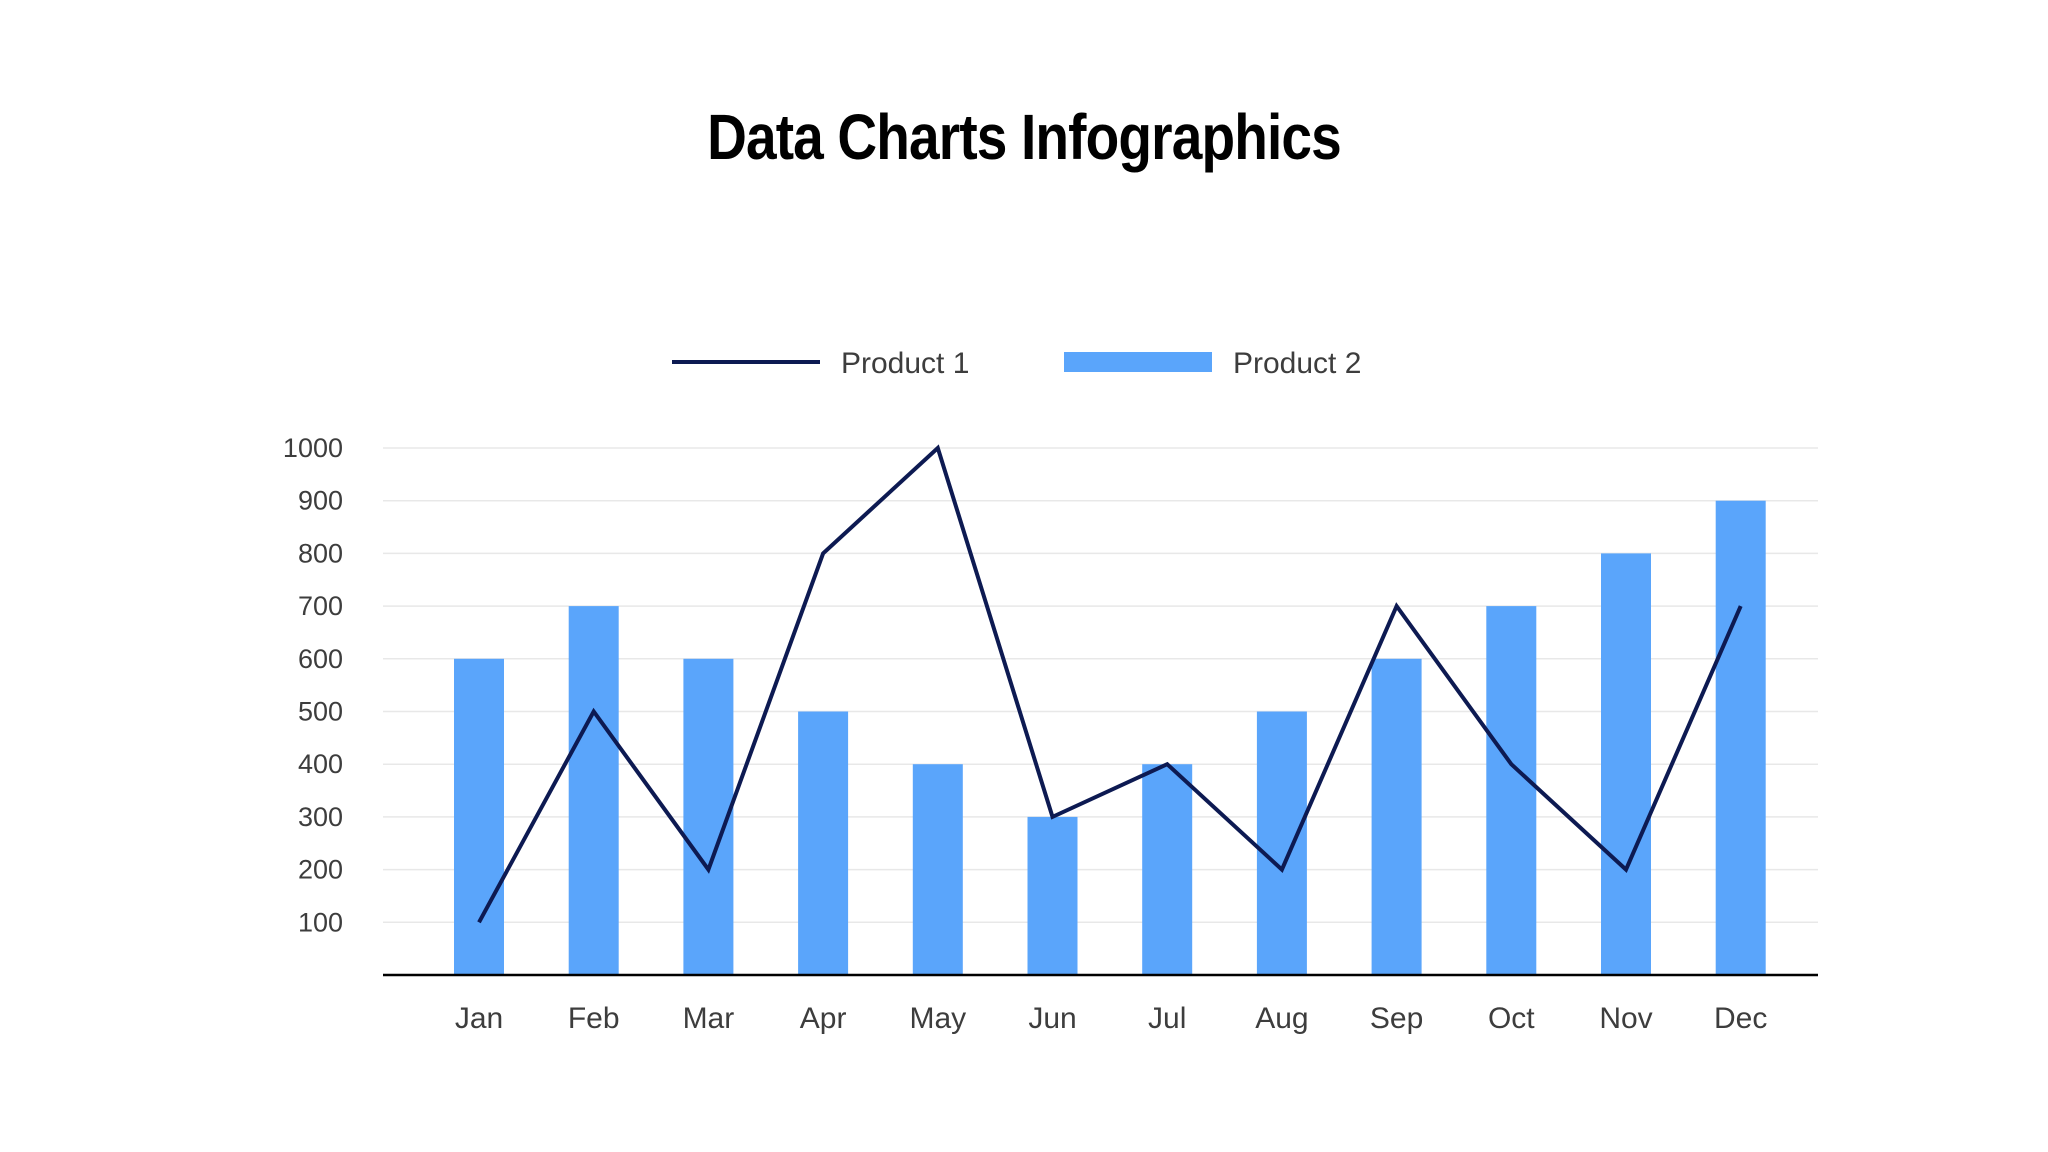 This screenshot has height=1152, width=2048. Describe the element at coordinates (1626, 764) in the screenshot. I see `bar-nov` at that location.